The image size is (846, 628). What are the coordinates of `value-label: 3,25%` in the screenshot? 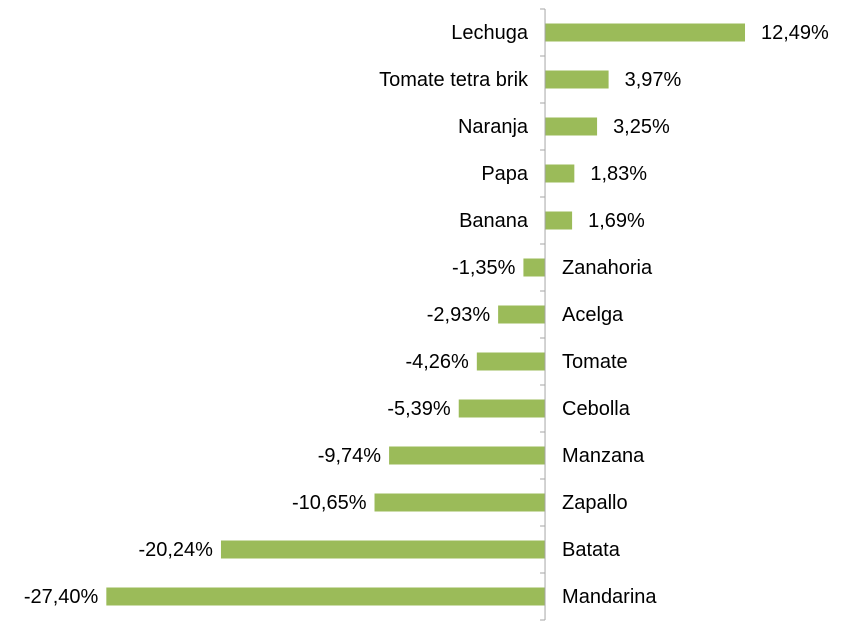 It's located at (641, 127).